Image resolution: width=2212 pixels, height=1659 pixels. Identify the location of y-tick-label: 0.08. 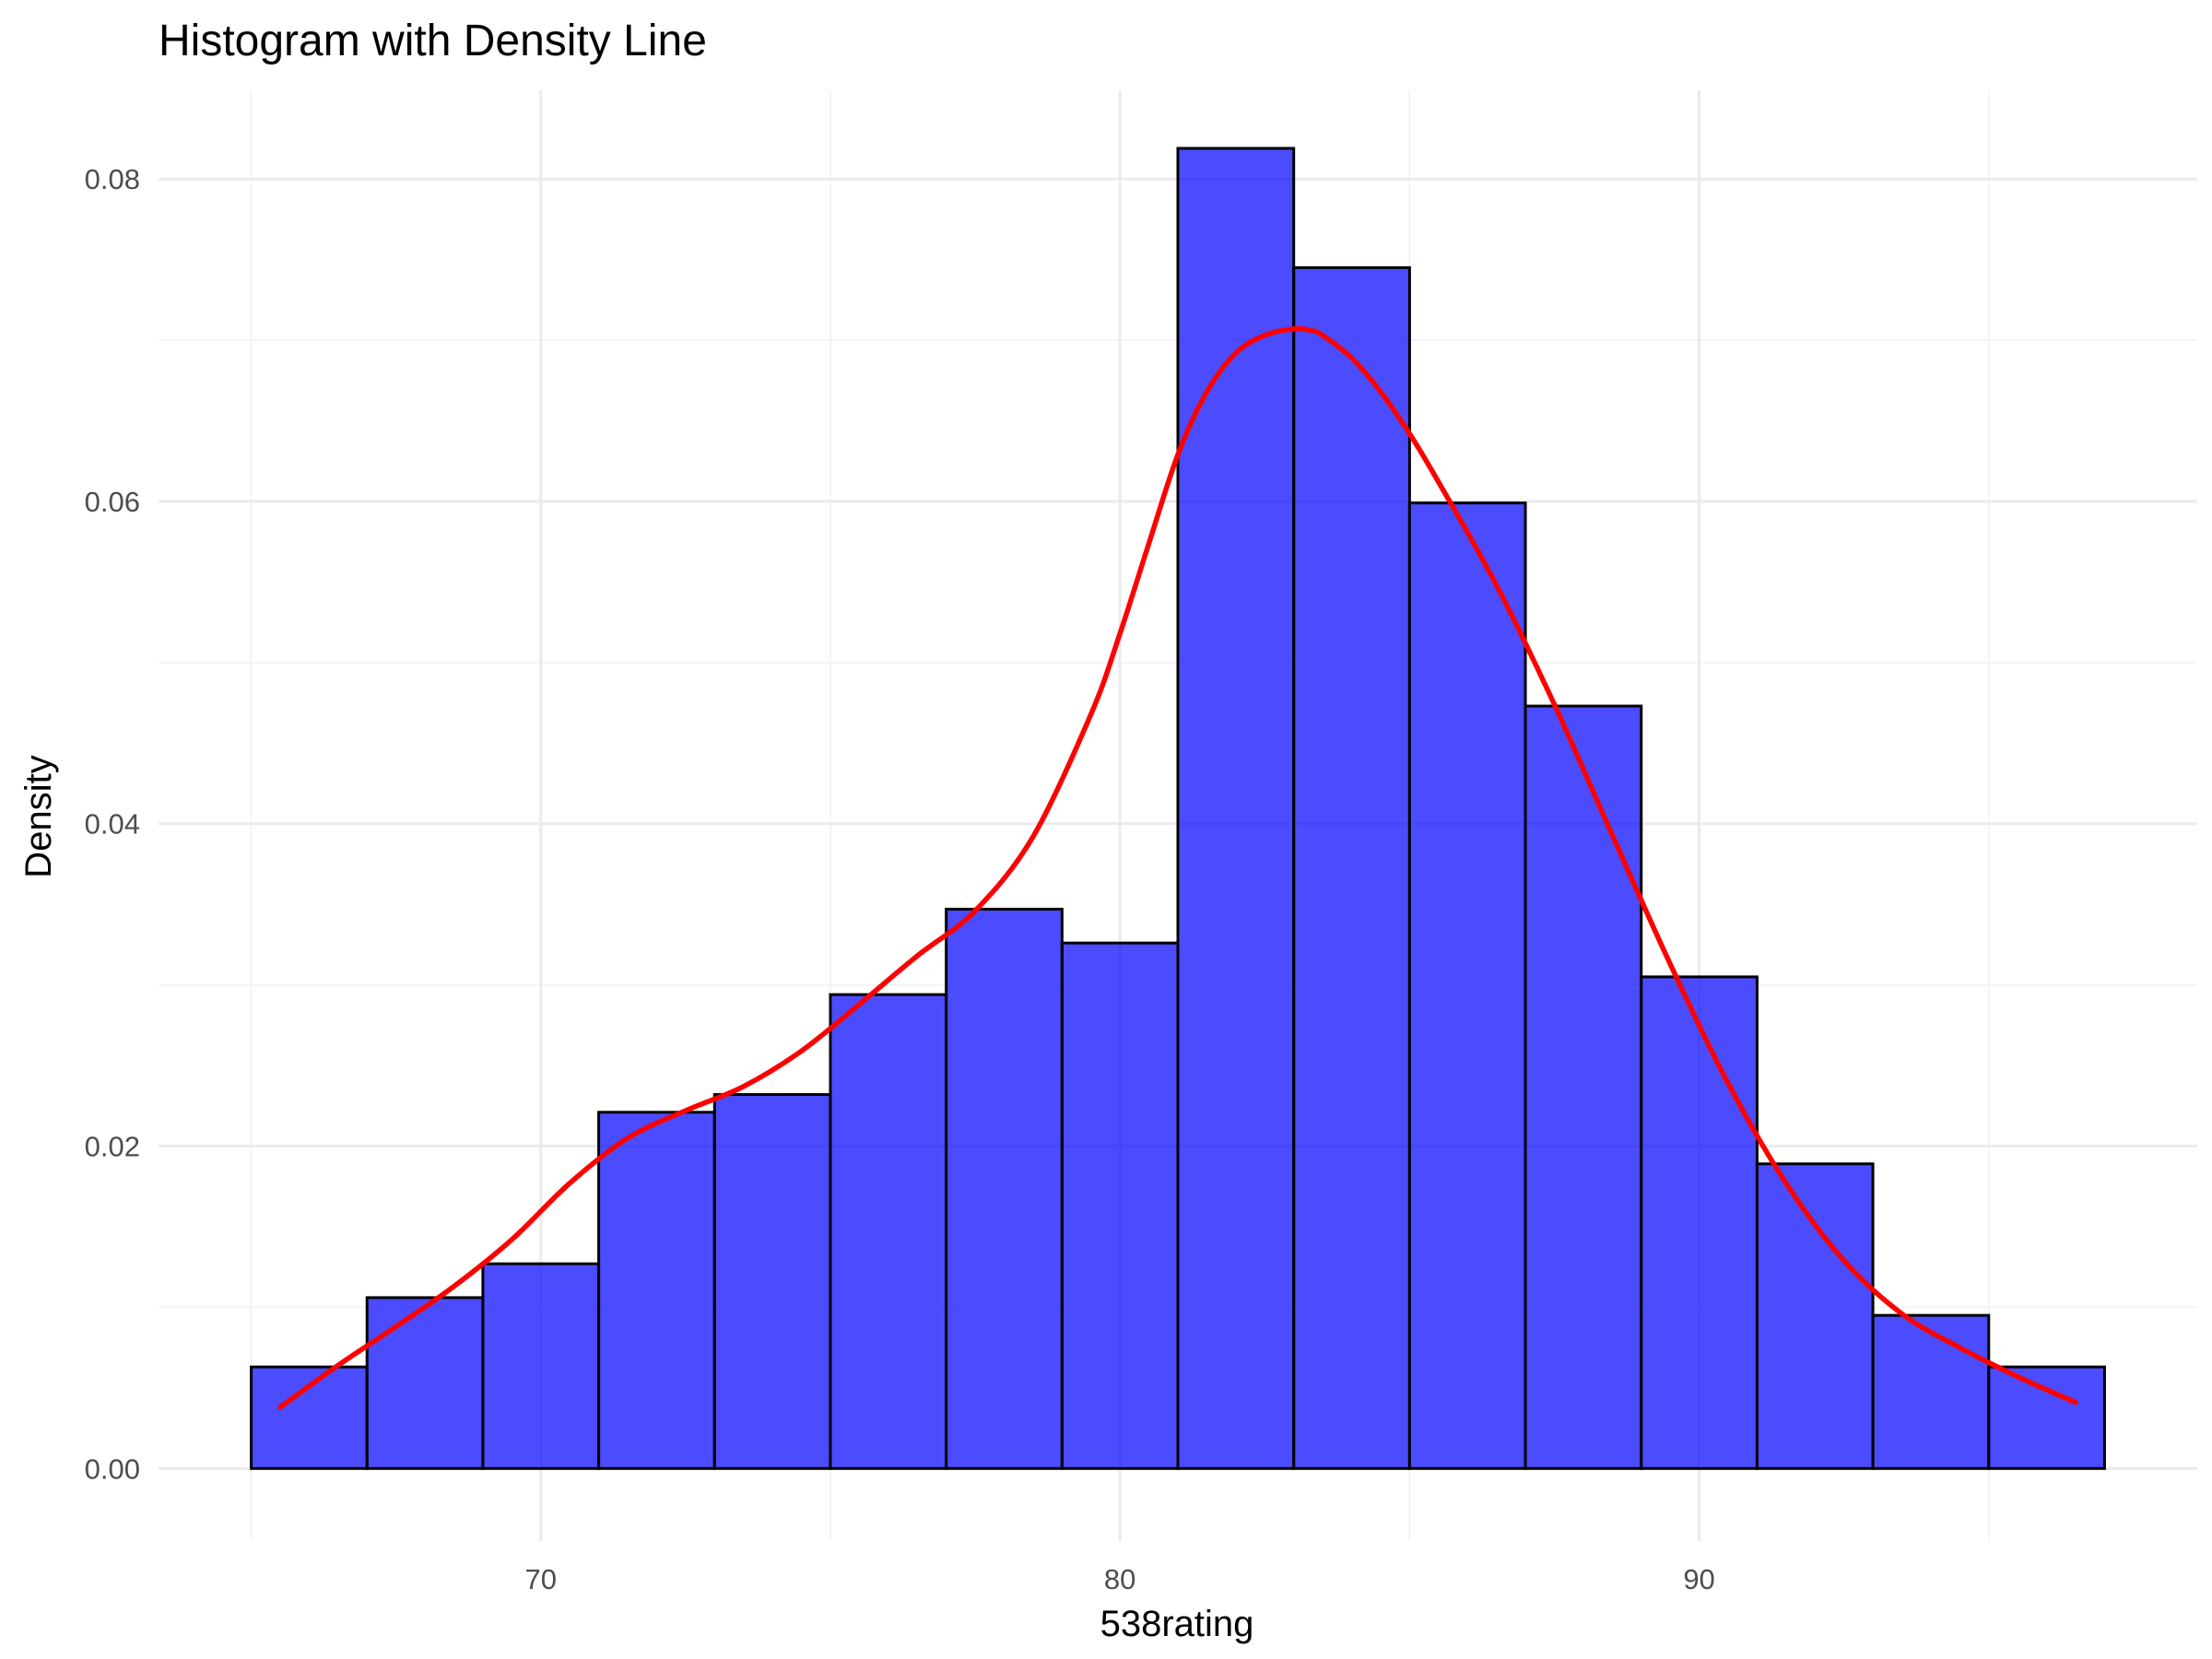
(112, 179).